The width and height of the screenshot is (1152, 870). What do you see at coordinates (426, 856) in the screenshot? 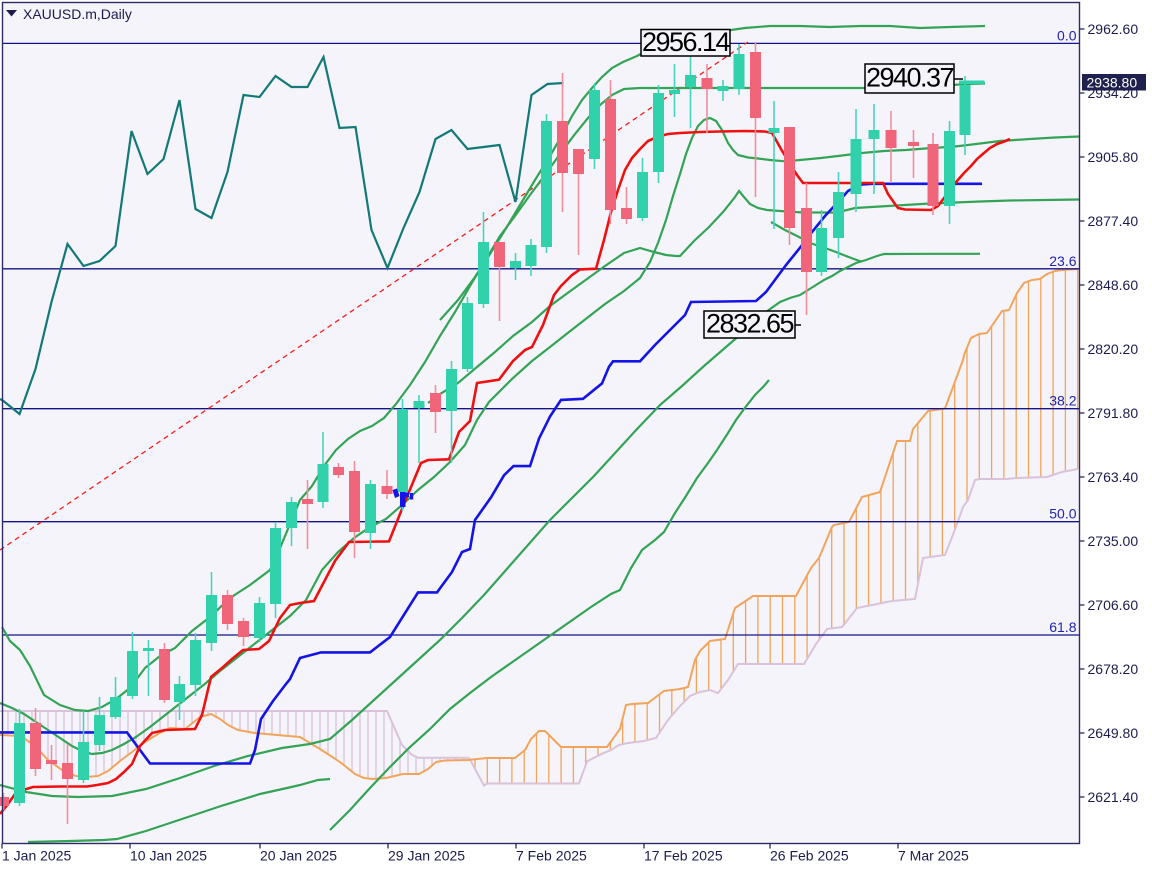
I see `svg-text: 29 Jan 2025` at bounding box center [426, 856].